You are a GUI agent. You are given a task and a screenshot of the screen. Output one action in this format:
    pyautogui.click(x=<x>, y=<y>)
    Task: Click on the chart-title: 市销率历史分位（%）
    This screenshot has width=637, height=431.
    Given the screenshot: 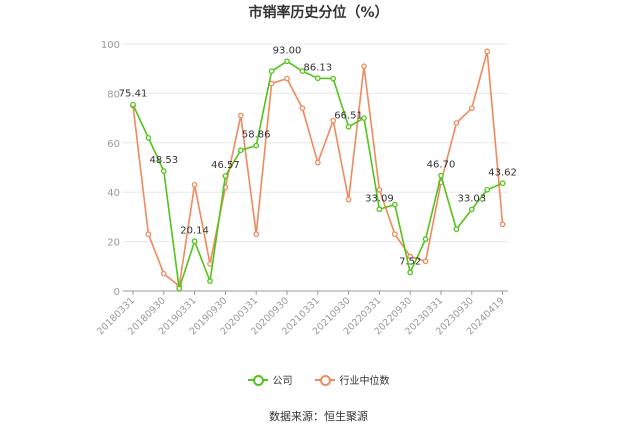 What is the action you would take?
    pyautogui.click(x=318, y=13)
    